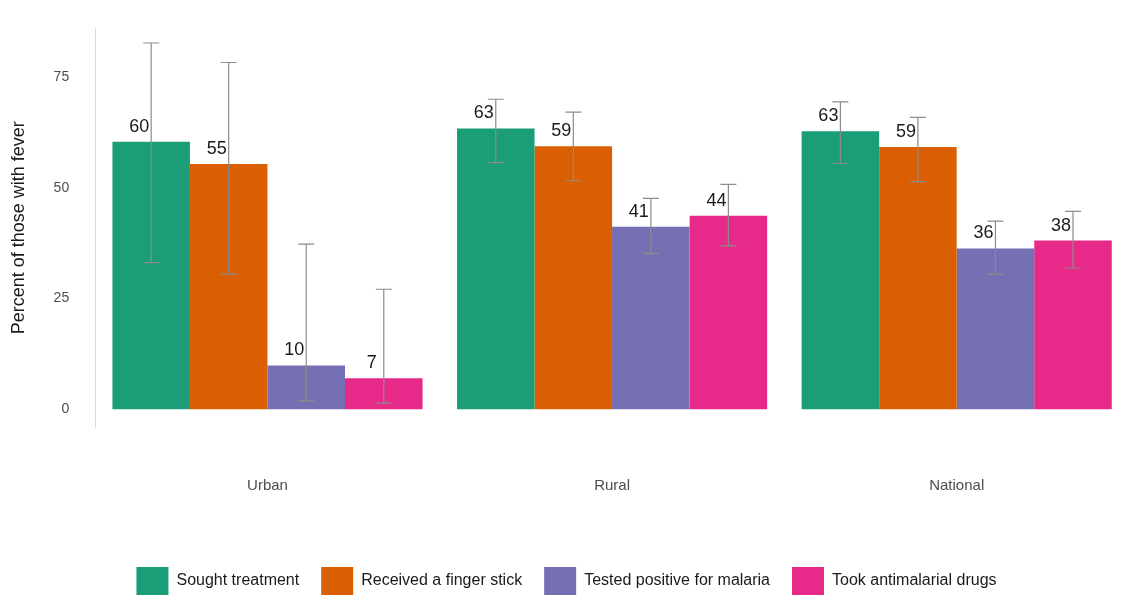 The height and width of the screenshot is (605, 1129). Describe the element at coordinates (216, 147) in the screenshot. I see `data-label: 55` at that location.